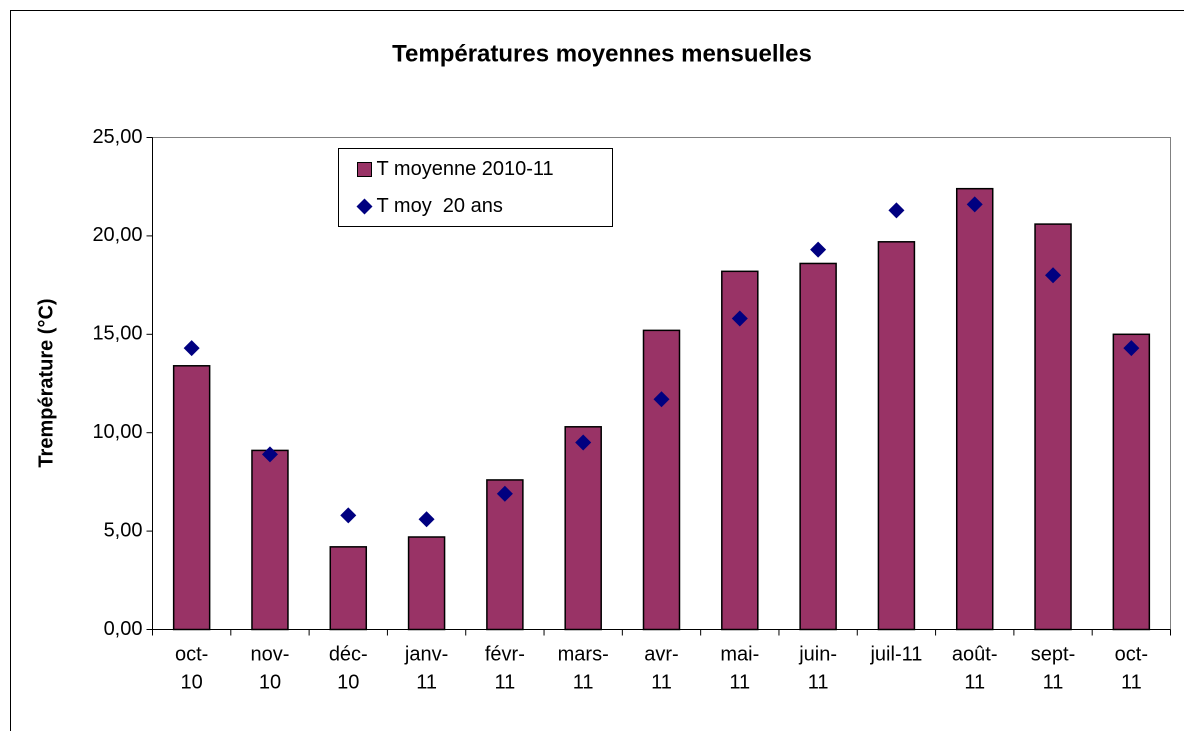 The width and height of the screenshot is (1184, 731). Describe the element at coordinates (117, 235) in the screenshot. I see `y-tick-label: 20,00` at that location.